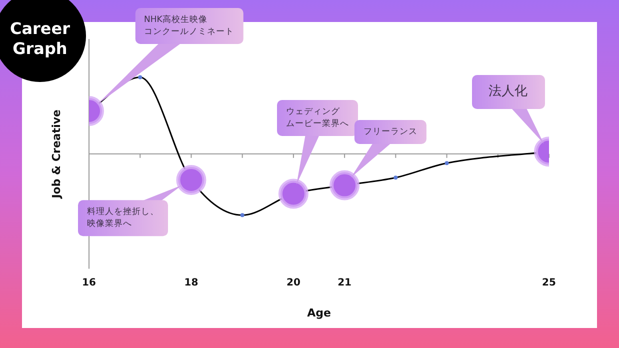 The image size is (619, 348). I want to click on annotation: フリーランス, so click(391, 132).